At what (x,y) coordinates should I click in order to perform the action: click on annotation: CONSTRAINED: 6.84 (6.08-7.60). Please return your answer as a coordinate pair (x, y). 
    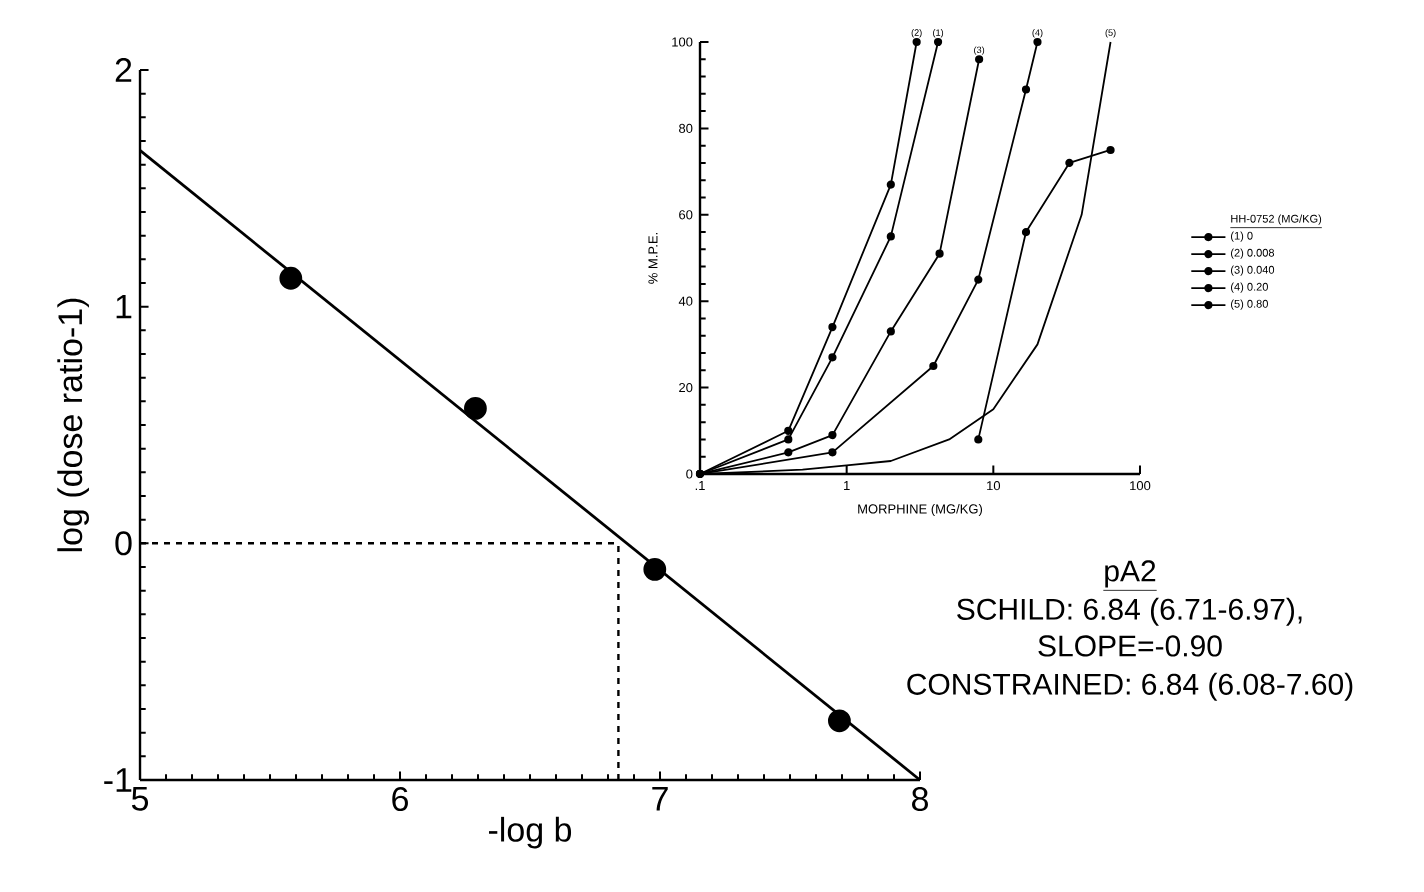
    Looking at the image, I should click on (1130, 686).